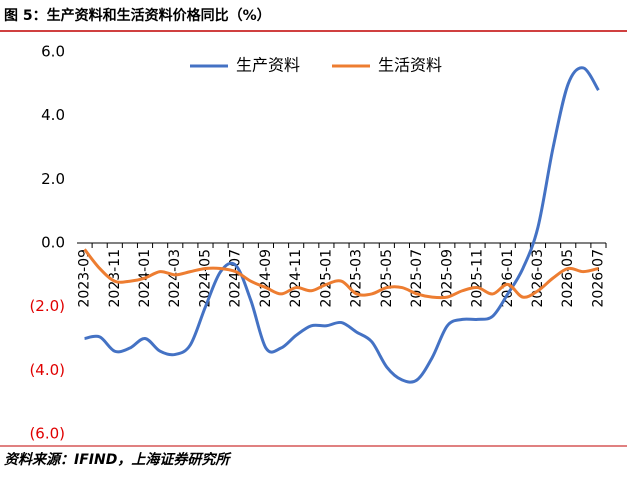  Describe the element at coordinates (387, 278) in the screenshot. I see `x-tick-label: 2025-05` at that location.